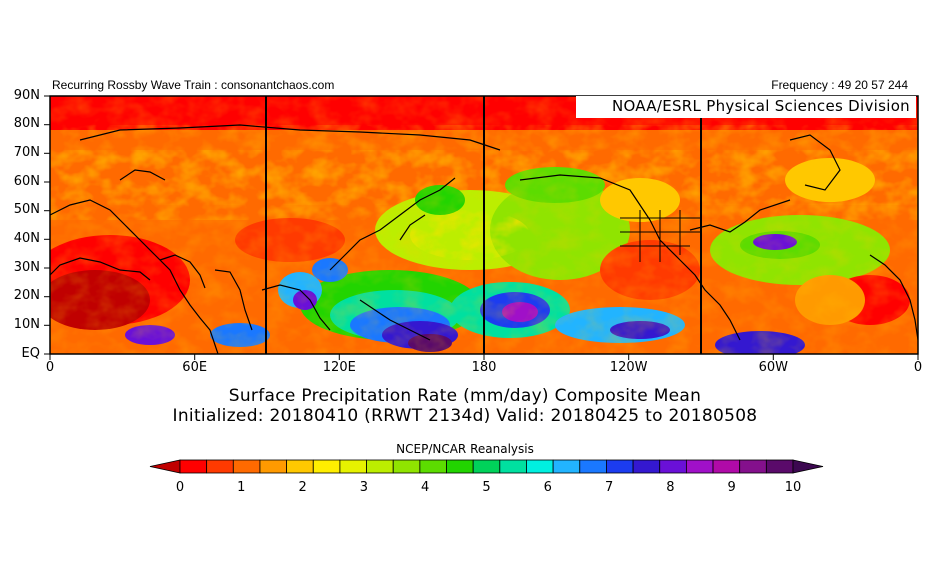  What do you see at coordinates (26, 295) in the screenshot?
I see `y-label-20n: 20N` at bounding box center [26, 295].